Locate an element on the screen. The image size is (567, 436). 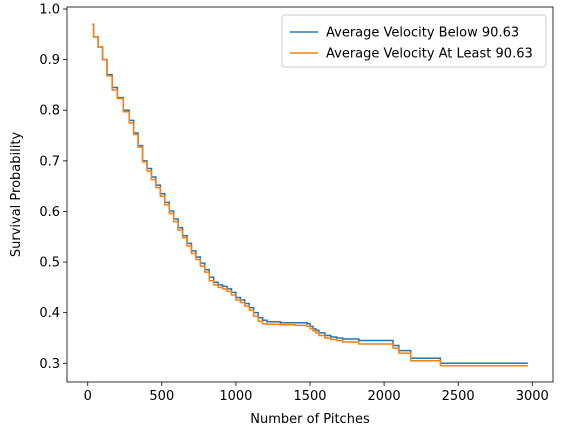
legend-label-below: Average Velocity Below 90.63 is located at coordinates (422, 33).